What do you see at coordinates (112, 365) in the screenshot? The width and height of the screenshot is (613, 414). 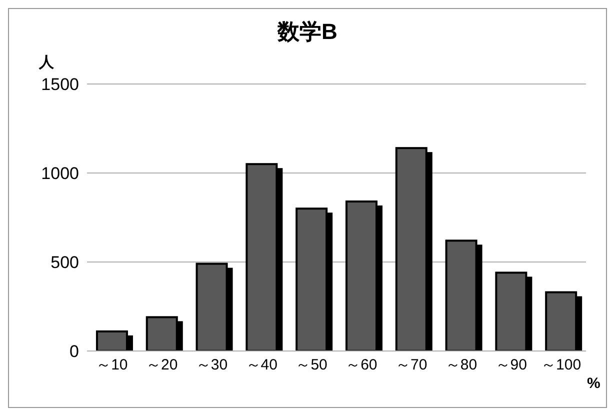 I see `x-tick-label: ～10` at bounding box center [112, 365].